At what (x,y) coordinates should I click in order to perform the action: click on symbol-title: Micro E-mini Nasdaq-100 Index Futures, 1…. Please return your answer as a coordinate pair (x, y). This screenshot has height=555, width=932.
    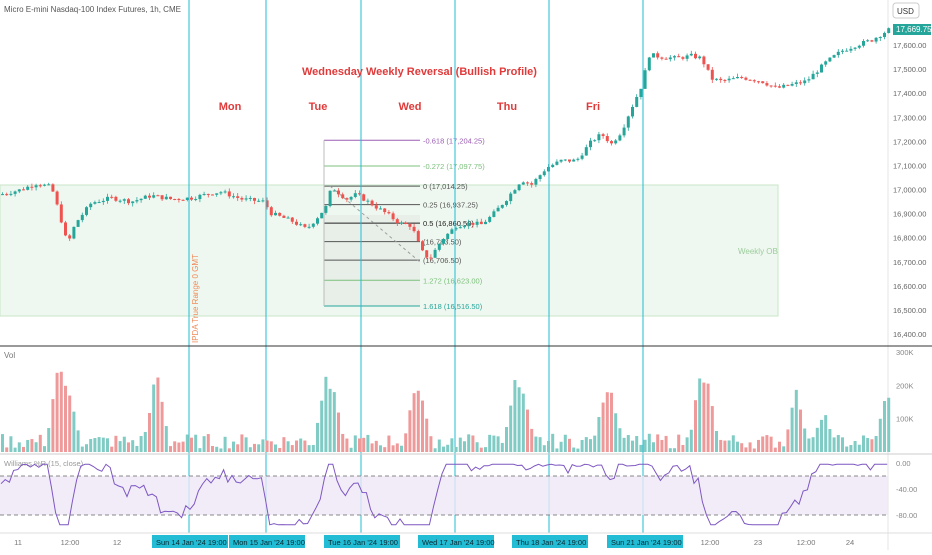
    Looking at the image, I should click on (92, 9).